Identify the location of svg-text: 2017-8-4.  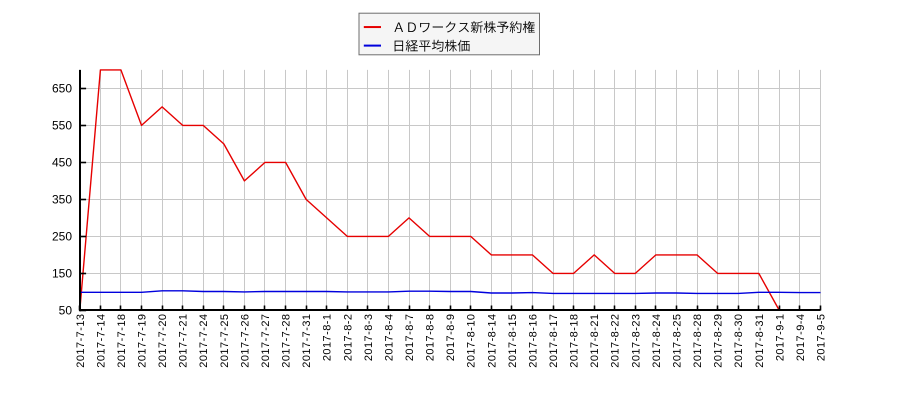
(389, 338).